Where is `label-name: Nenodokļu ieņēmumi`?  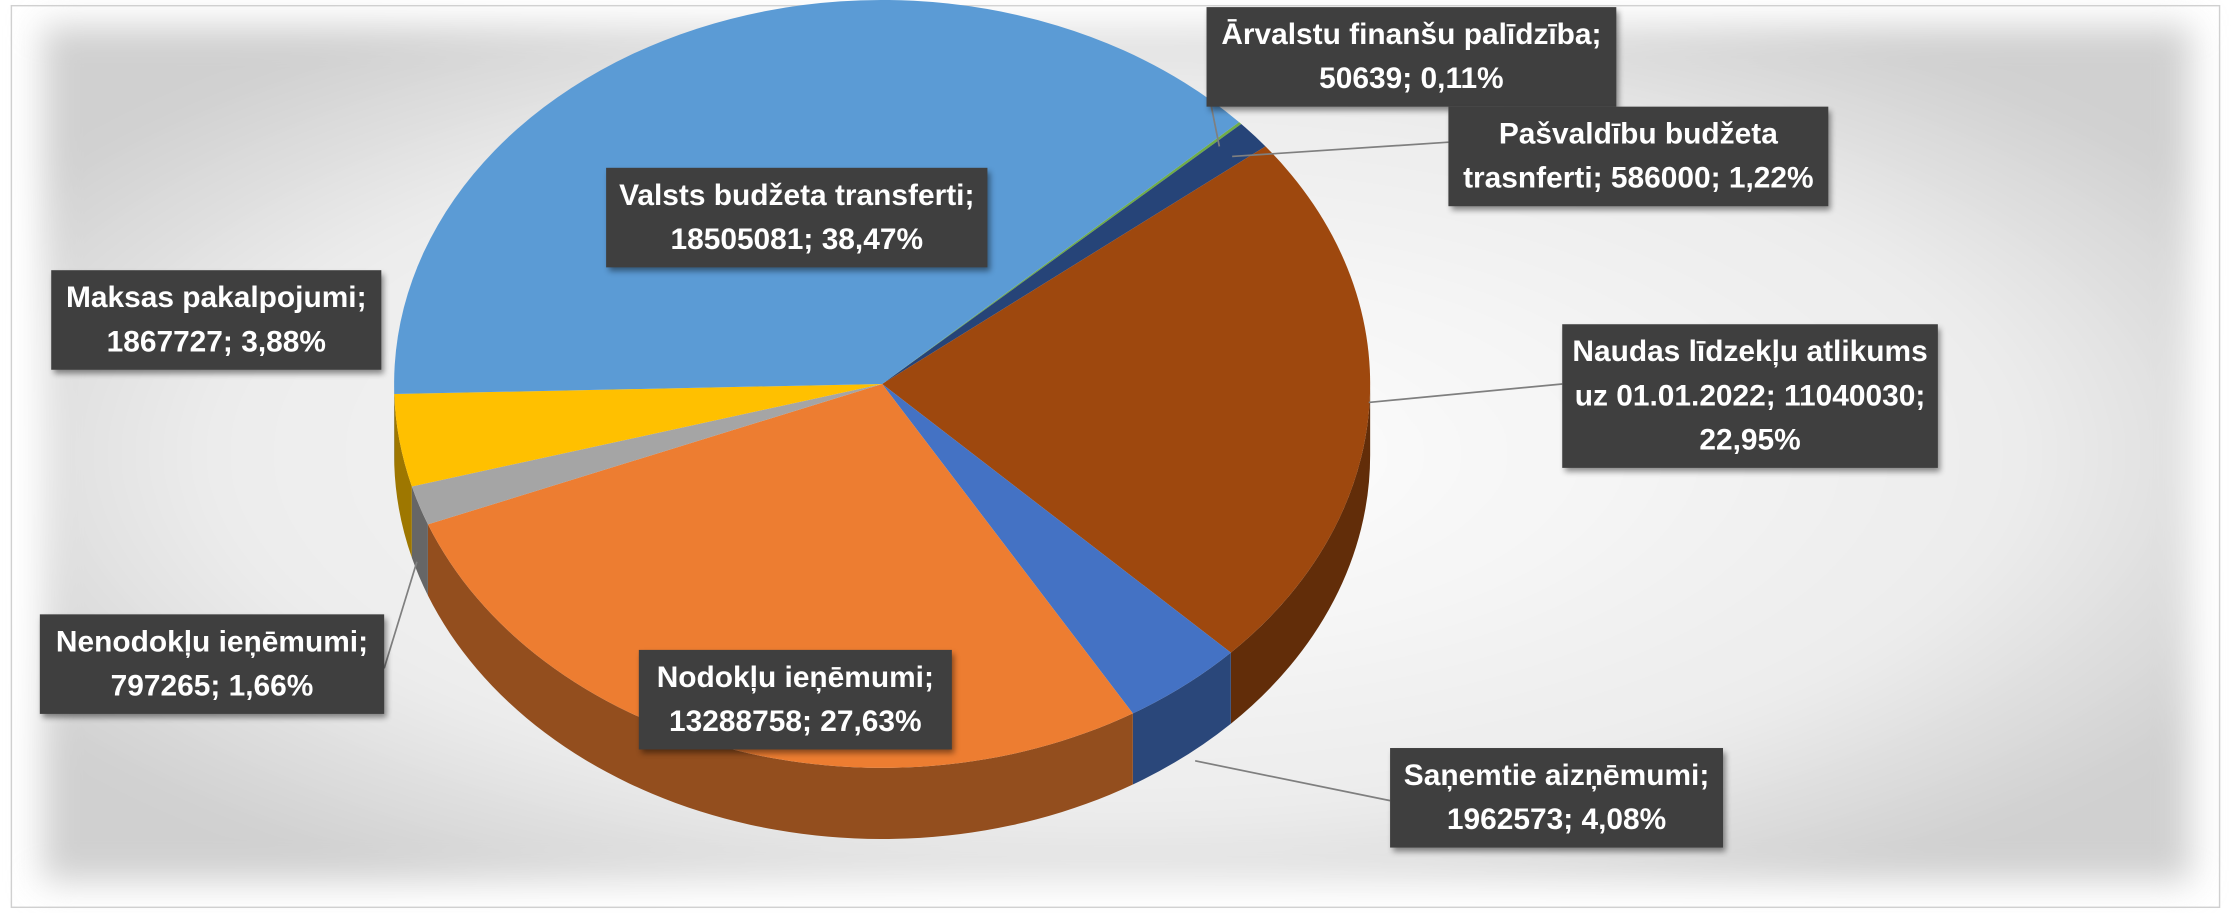 label-name: Nenodokļu ieņēmumi is located at coordinates (207, 642).